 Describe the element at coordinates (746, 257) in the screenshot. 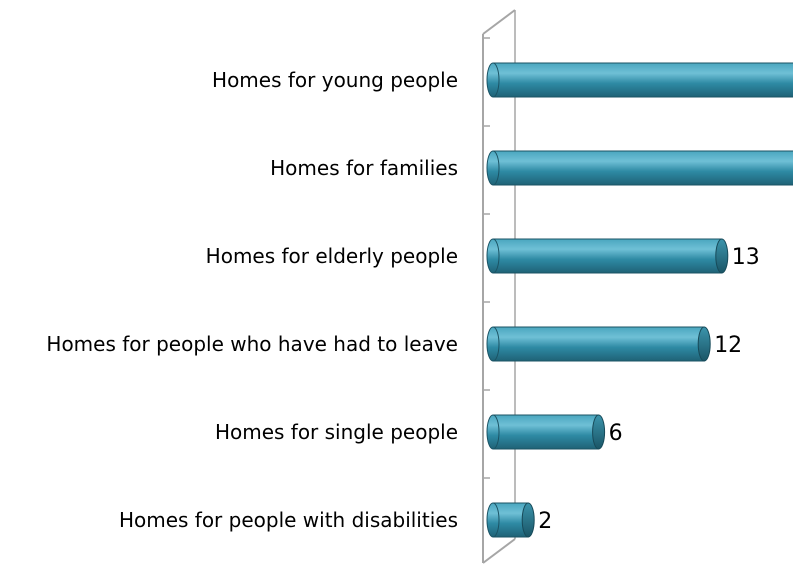

I see `data-label: 13` at that location.